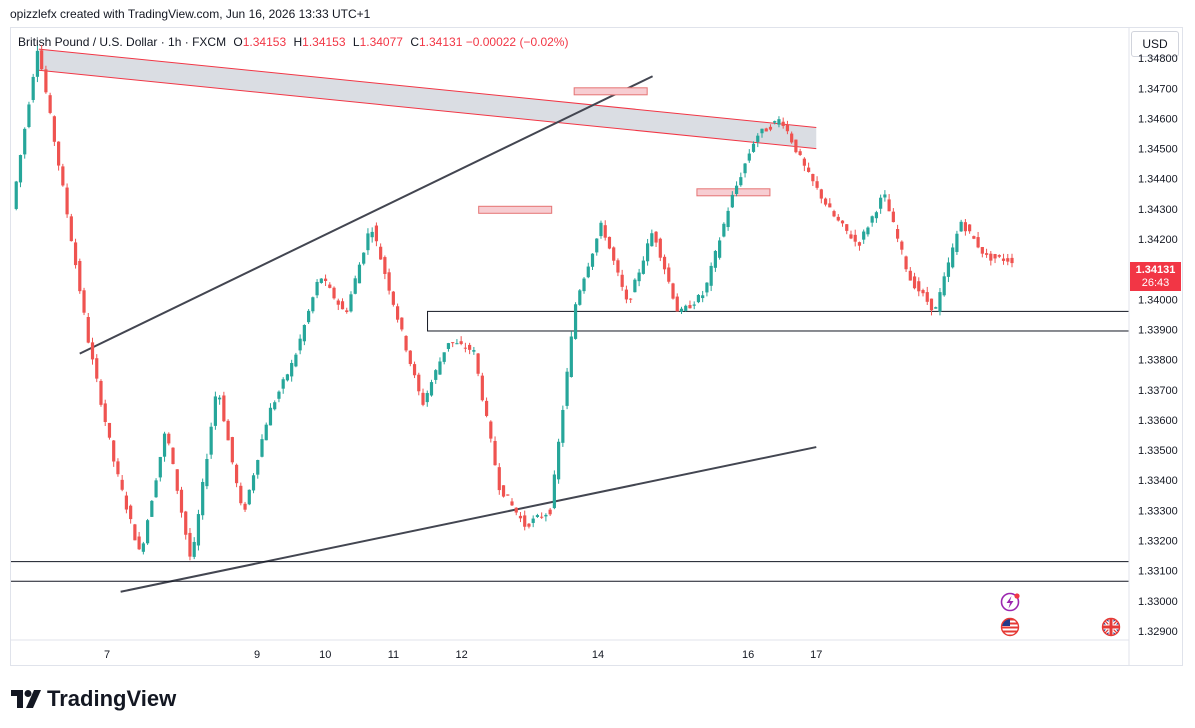 The width and height of the screenshot is (1195, 728). I want to click on x-tick-label: 17, so click(816, 655).